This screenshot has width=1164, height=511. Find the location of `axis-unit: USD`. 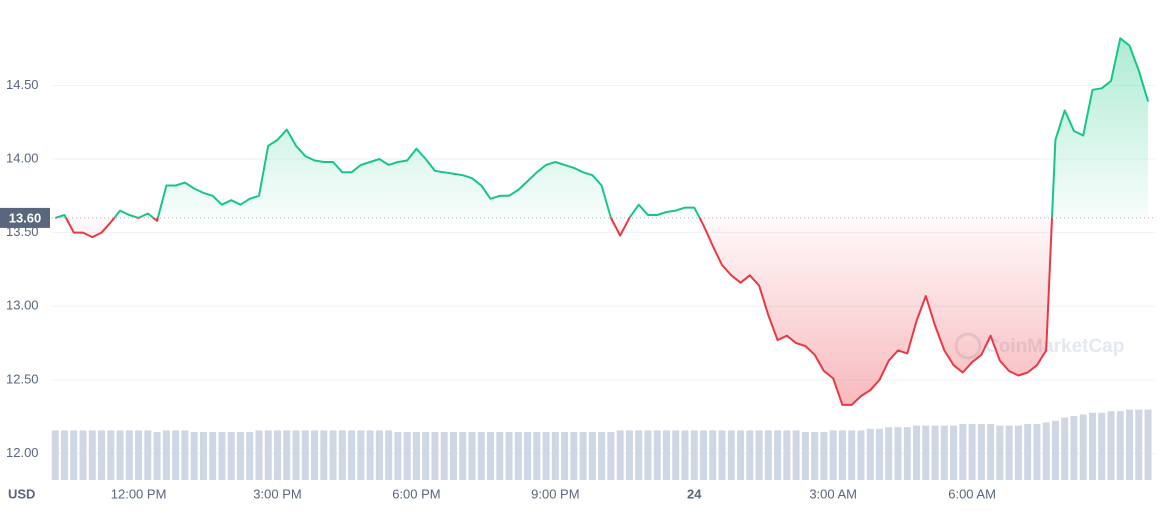

axis-unit: USD is located at coordinates (21, 493).